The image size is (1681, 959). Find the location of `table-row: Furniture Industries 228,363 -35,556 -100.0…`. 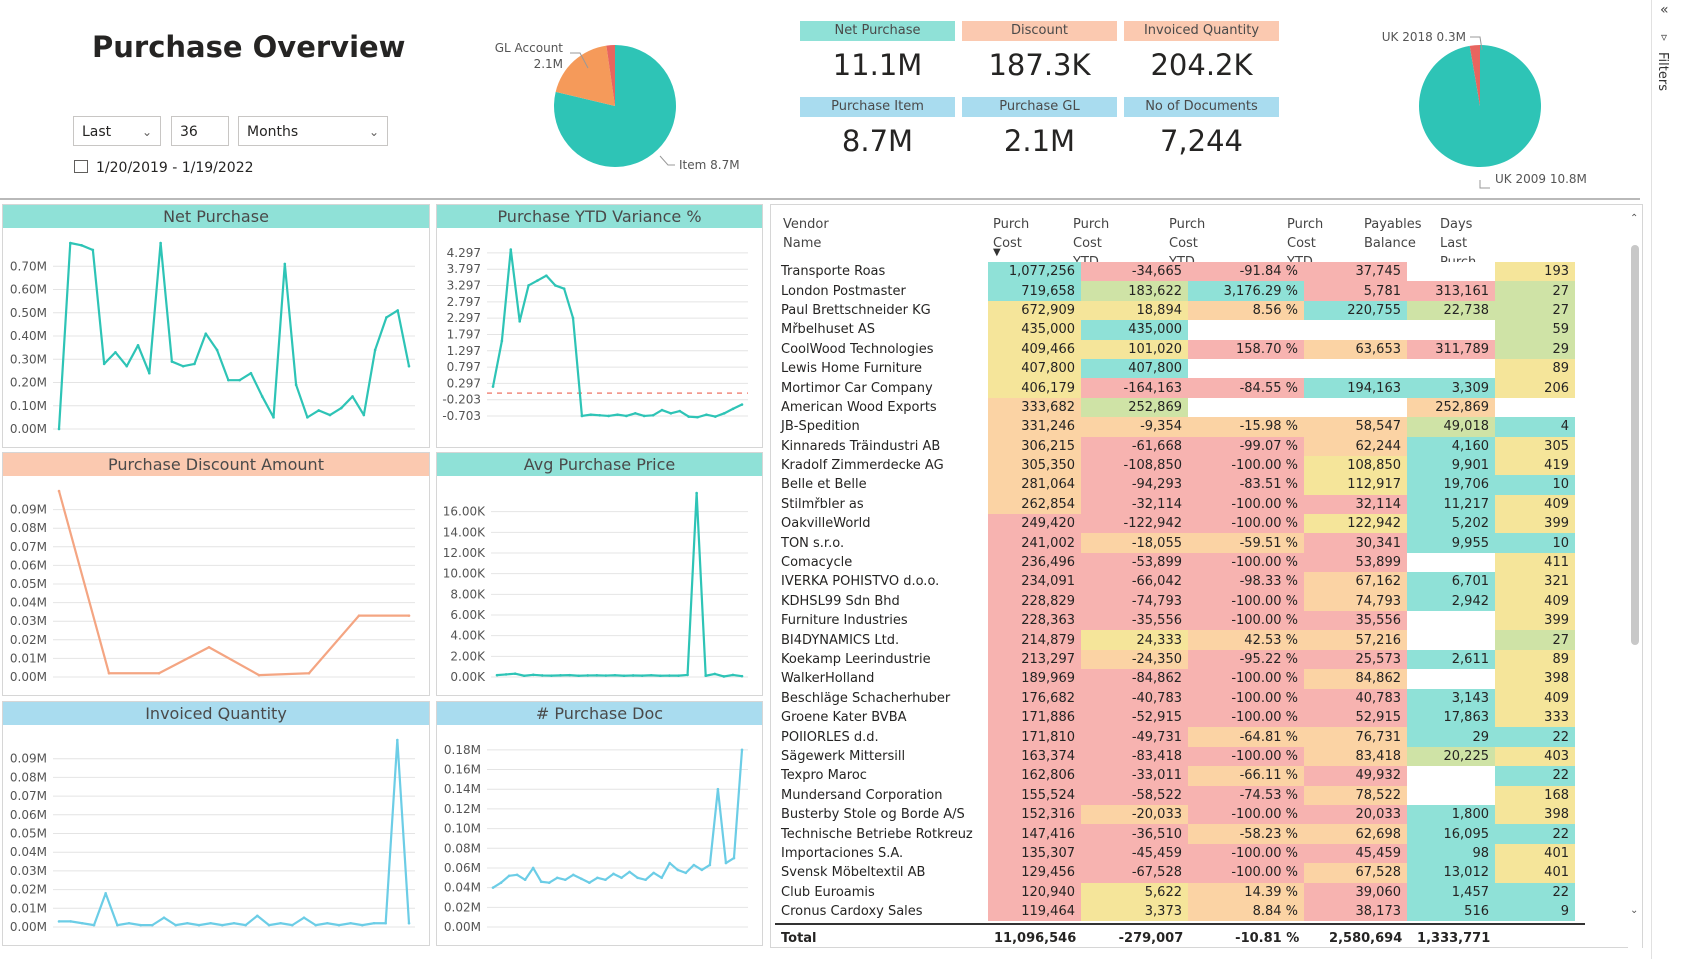

table-row: Furniture Industries 228,363 -35,556 -100.0… is located at coordinates (1175, 621).